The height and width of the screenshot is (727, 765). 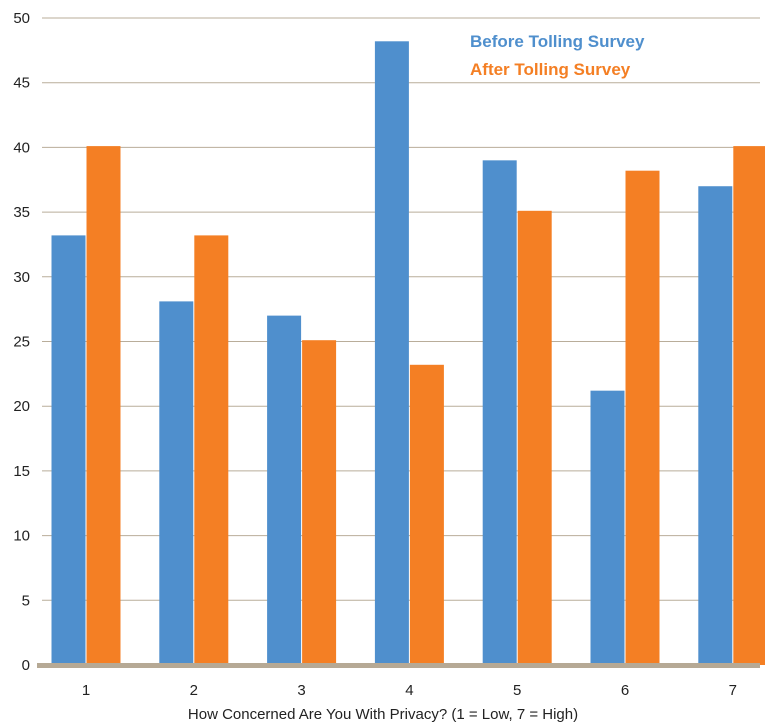 What do you see at coordinates (194, 690) in the screenshot?
I see `x-tick-label: 2` at bounding box center [194, 690].